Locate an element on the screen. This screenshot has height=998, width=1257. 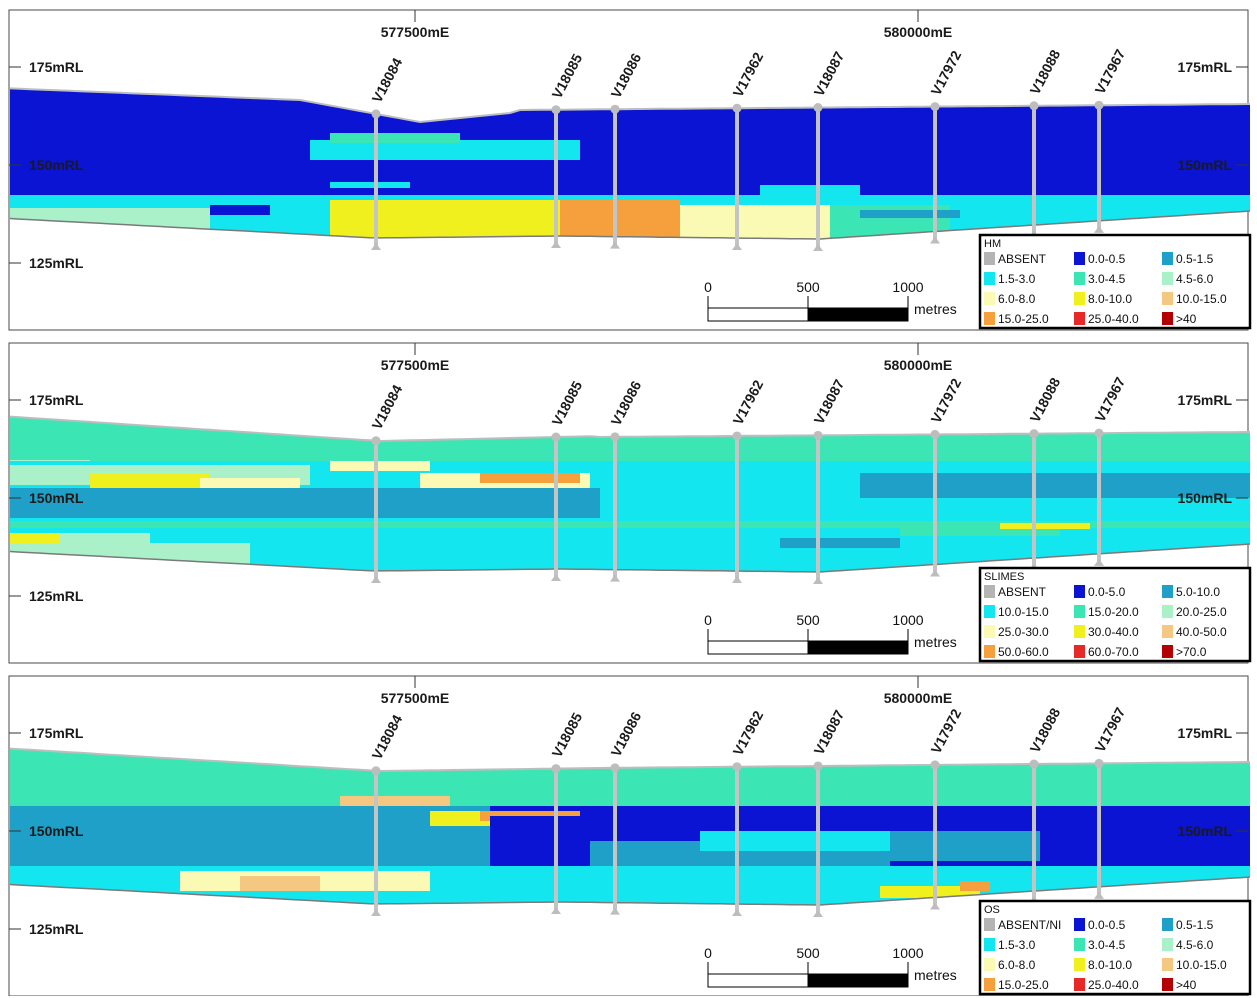
legend-label: 15.0-25.0 is located at coordinates (1023, 319).